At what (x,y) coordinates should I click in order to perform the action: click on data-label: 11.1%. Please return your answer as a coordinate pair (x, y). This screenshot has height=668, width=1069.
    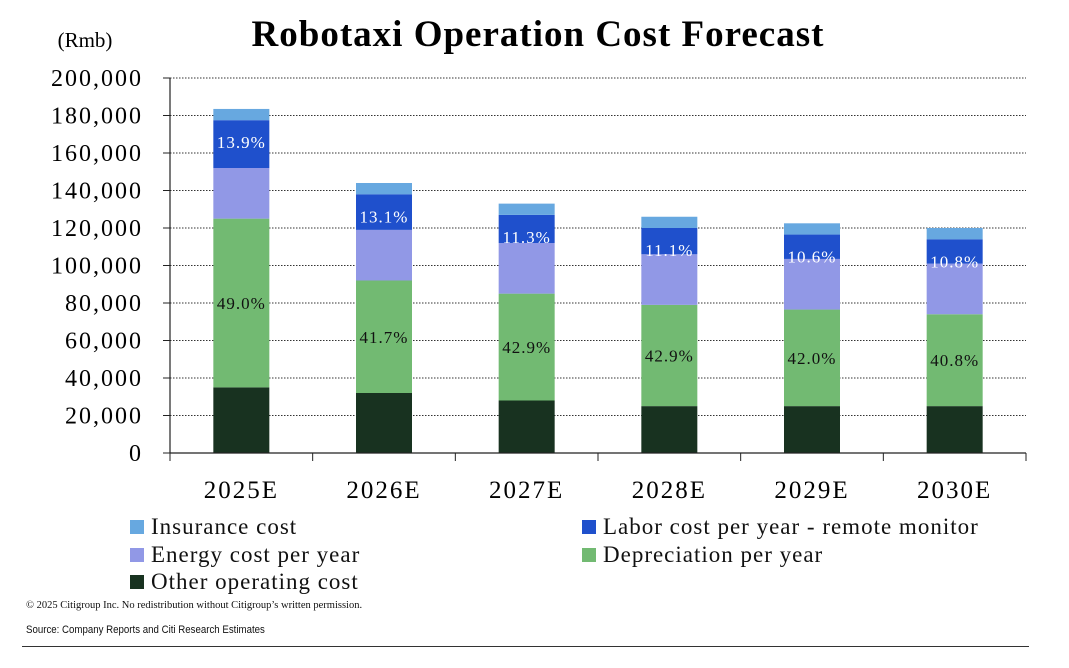
    Looking at the image, I should click on (669, 250).